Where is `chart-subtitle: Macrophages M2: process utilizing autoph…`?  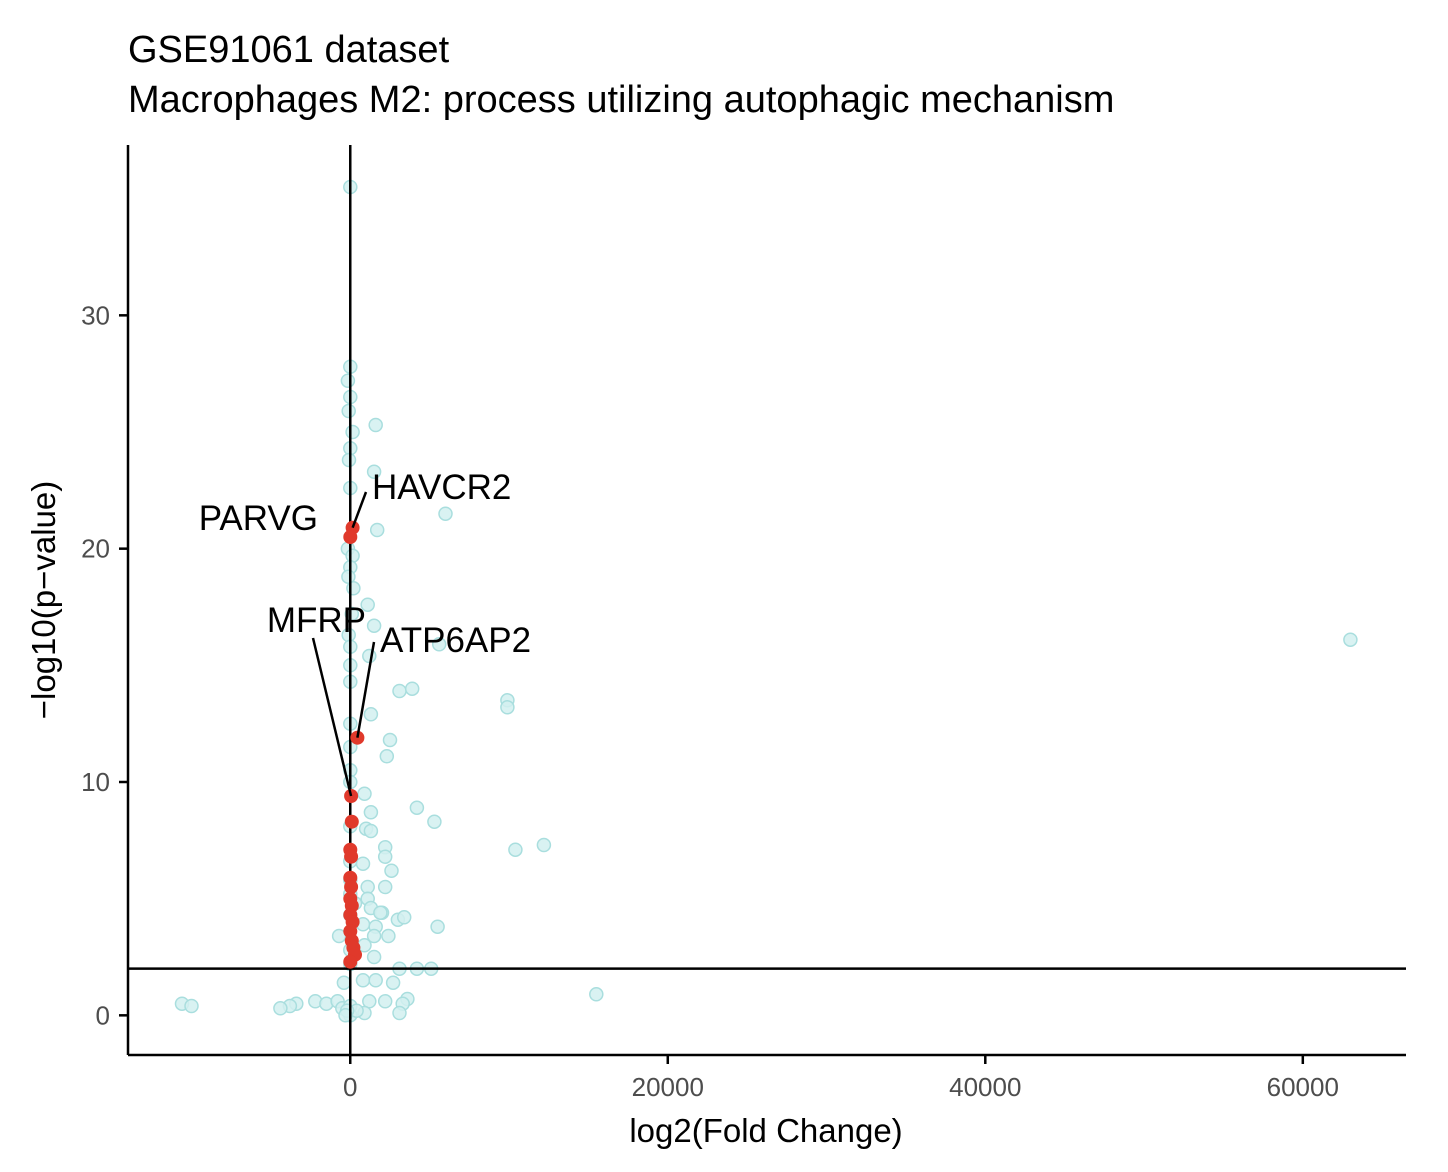 chart-subtitle: Macrophages M2: process utilizing autoph… is located at coordinates (621, 100).